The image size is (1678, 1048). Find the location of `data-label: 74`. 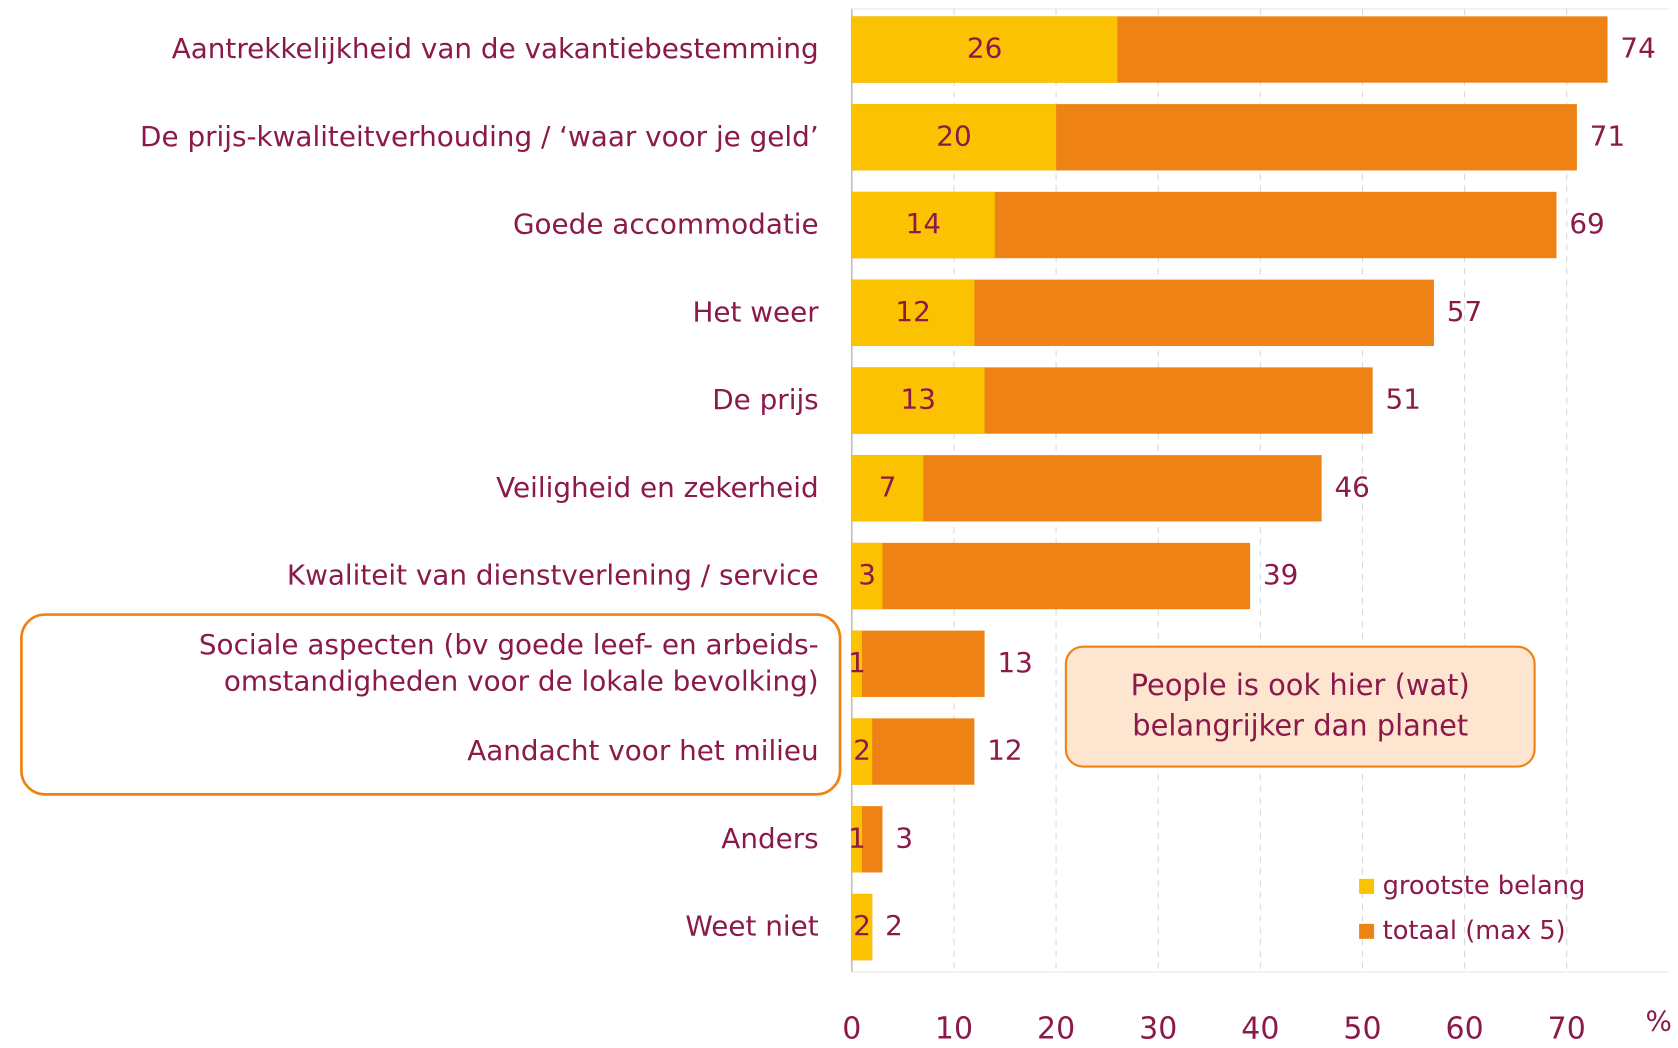

data-label: 74 is located at coordinates (1637, 48).